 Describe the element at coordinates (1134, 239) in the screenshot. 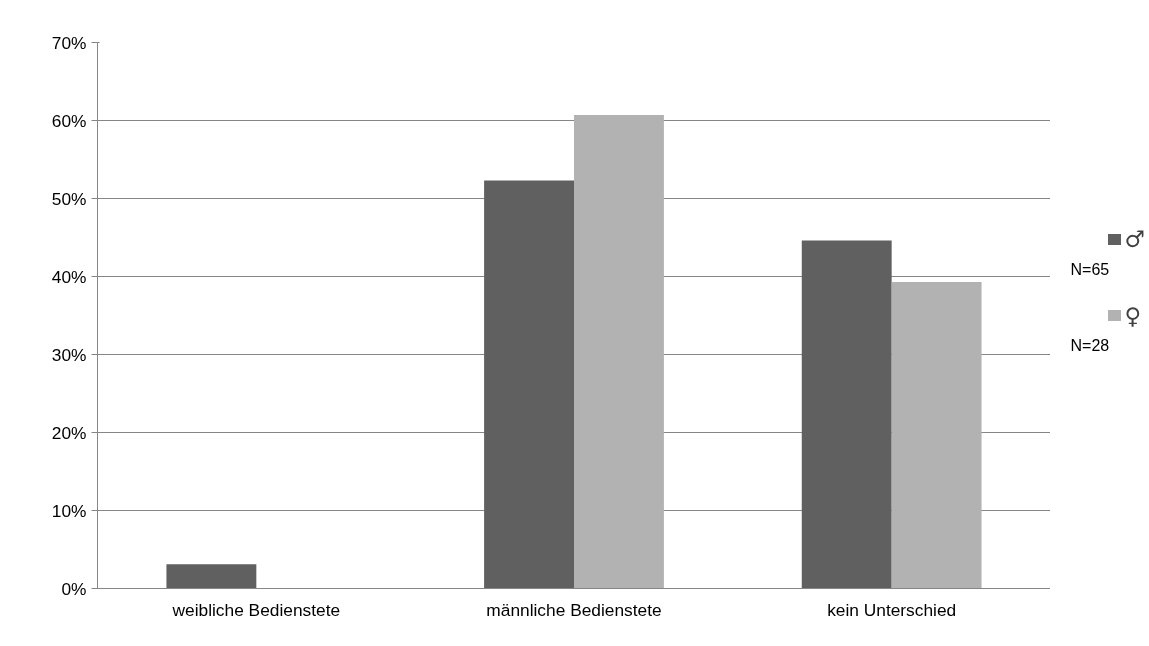

I see `legend-label: ♂` at that location.